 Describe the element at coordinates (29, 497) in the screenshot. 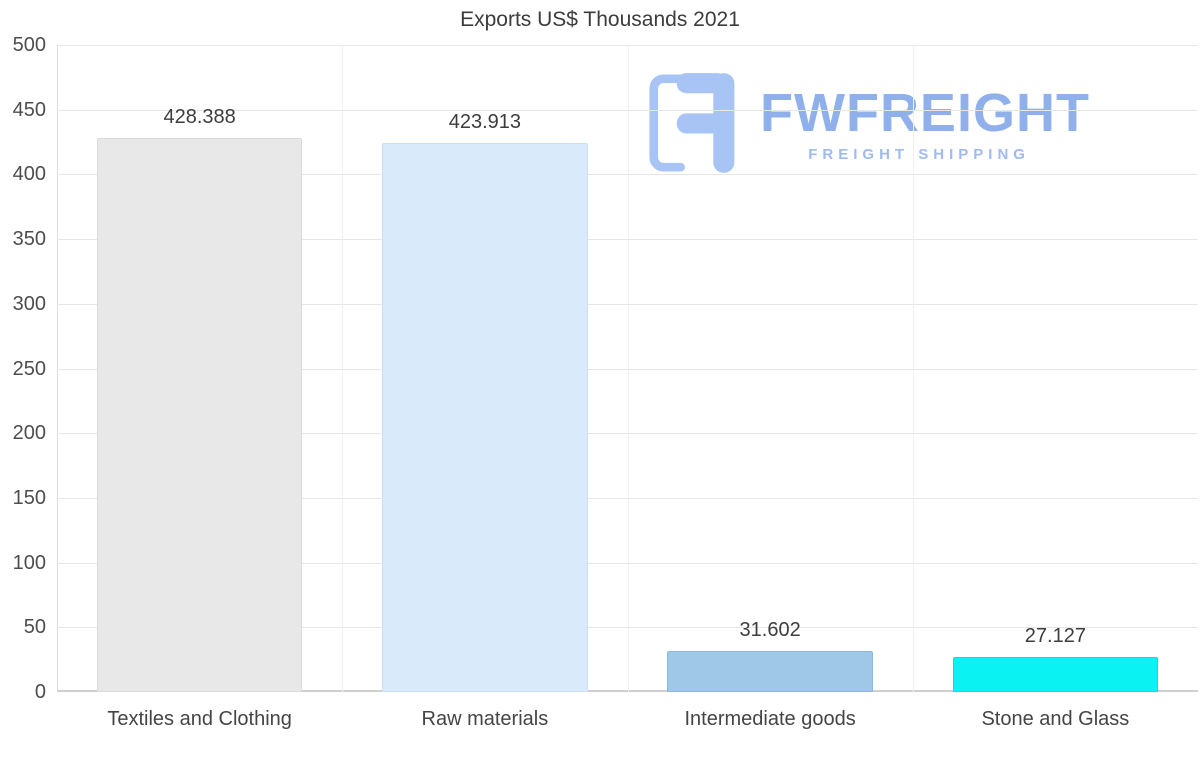

I see `y-axis-tick-label: 150` at that location.